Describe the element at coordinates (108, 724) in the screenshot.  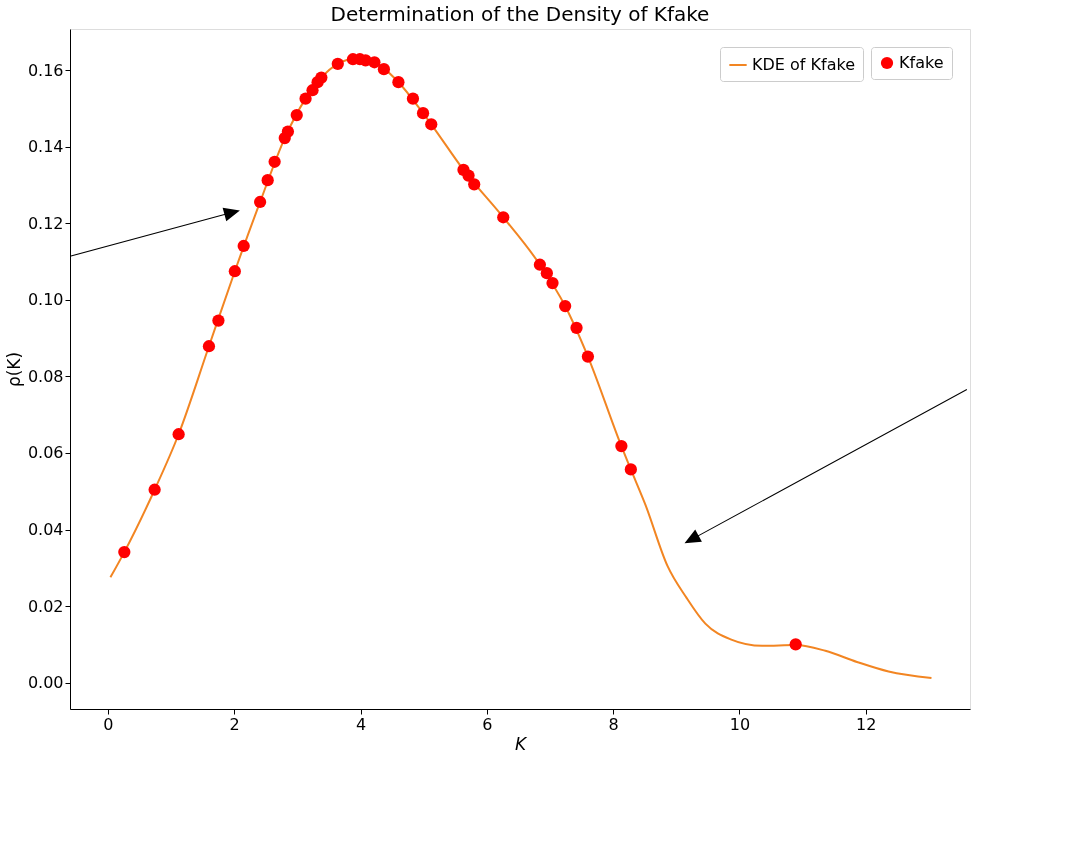
I see `x-tick-label: 0` at that location.